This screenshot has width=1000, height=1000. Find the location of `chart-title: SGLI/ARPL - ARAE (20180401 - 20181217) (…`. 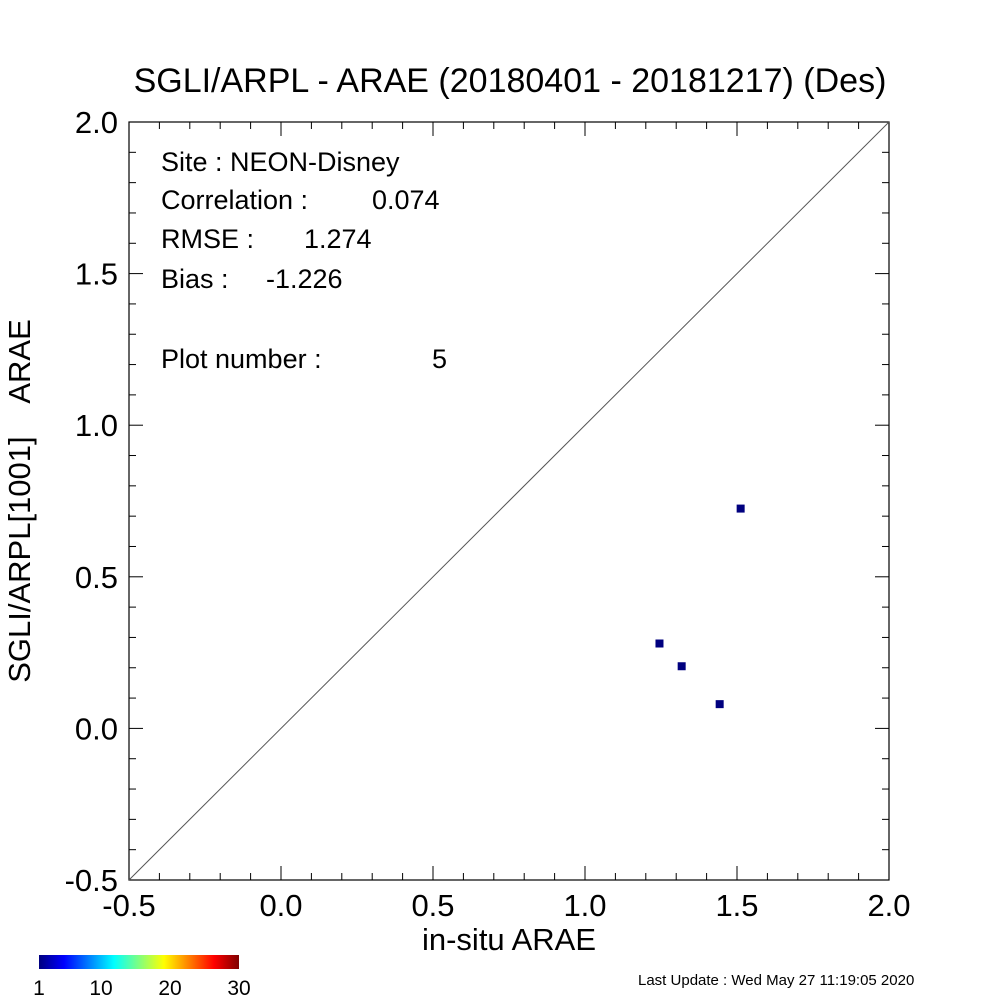

chart-title: SGLI/ARPL - ARAE (20180401 - 20181217) (… is located at coordinates (510, 81).